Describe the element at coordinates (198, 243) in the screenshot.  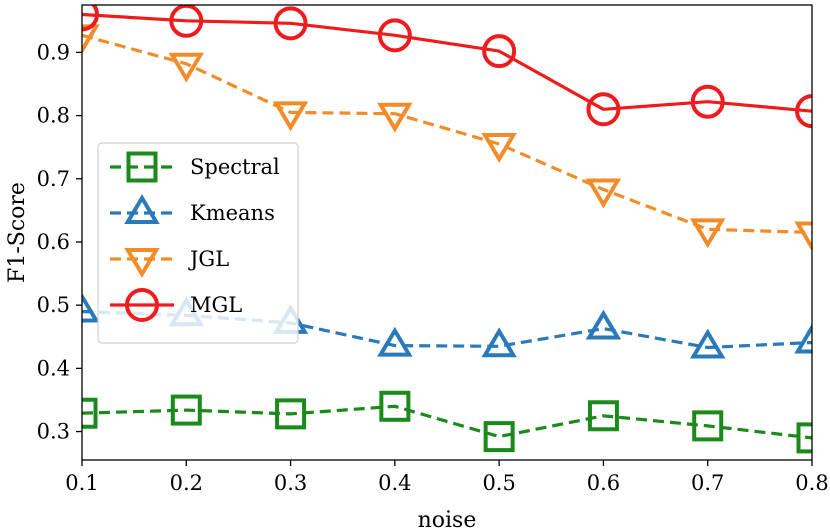
I see `legend: Spectral Kmeans JGL MGL` at that location.